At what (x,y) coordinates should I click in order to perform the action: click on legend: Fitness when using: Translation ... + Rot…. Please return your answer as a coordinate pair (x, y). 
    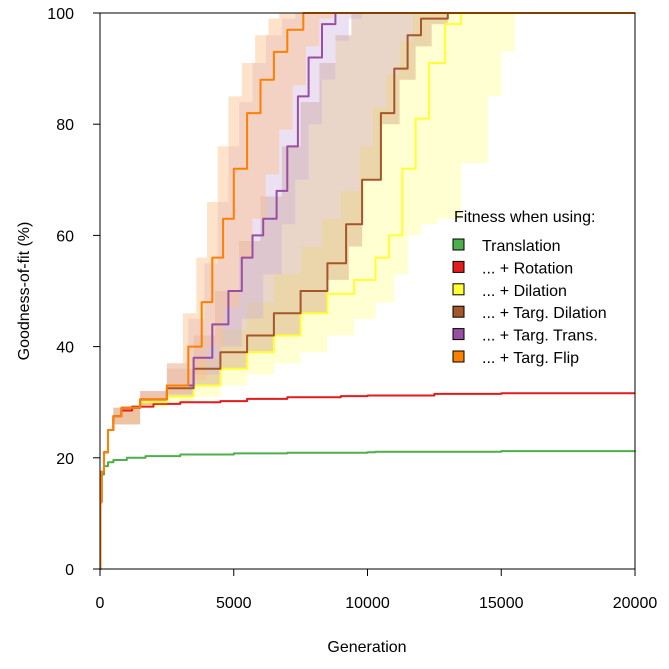
    Looking at the image, I should click on (529, 288).